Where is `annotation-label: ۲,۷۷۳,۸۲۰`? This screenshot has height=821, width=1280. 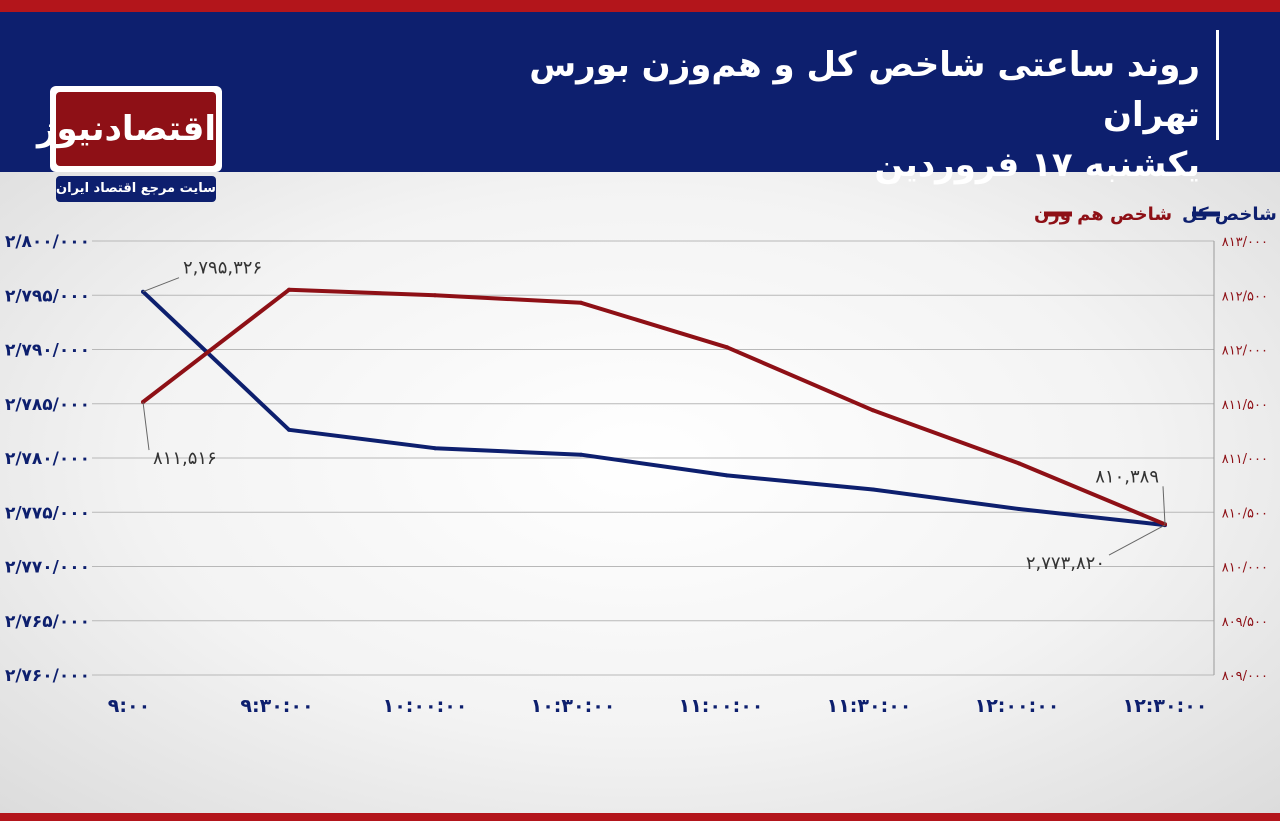
annotation-label: ۲,۷۷۳,۸۲۰ is located at coordinates (1065, 563).